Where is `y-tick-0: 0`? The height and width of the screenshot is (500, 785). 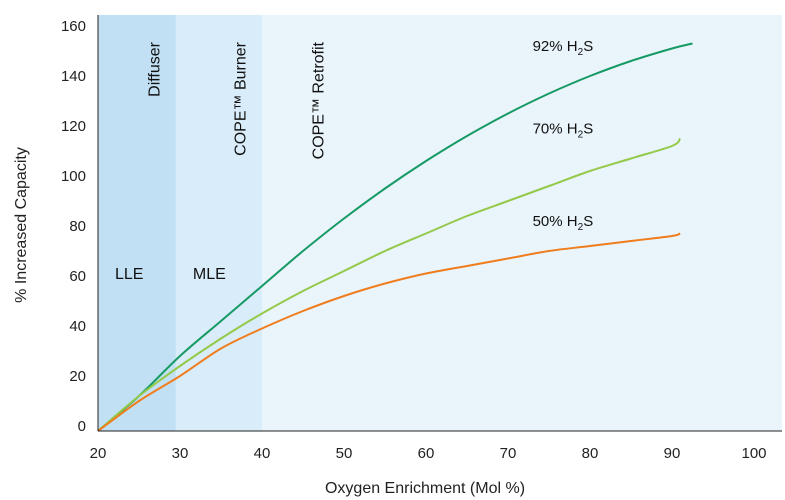
y-tick-0: 0 is located at coordinates (82, 426).